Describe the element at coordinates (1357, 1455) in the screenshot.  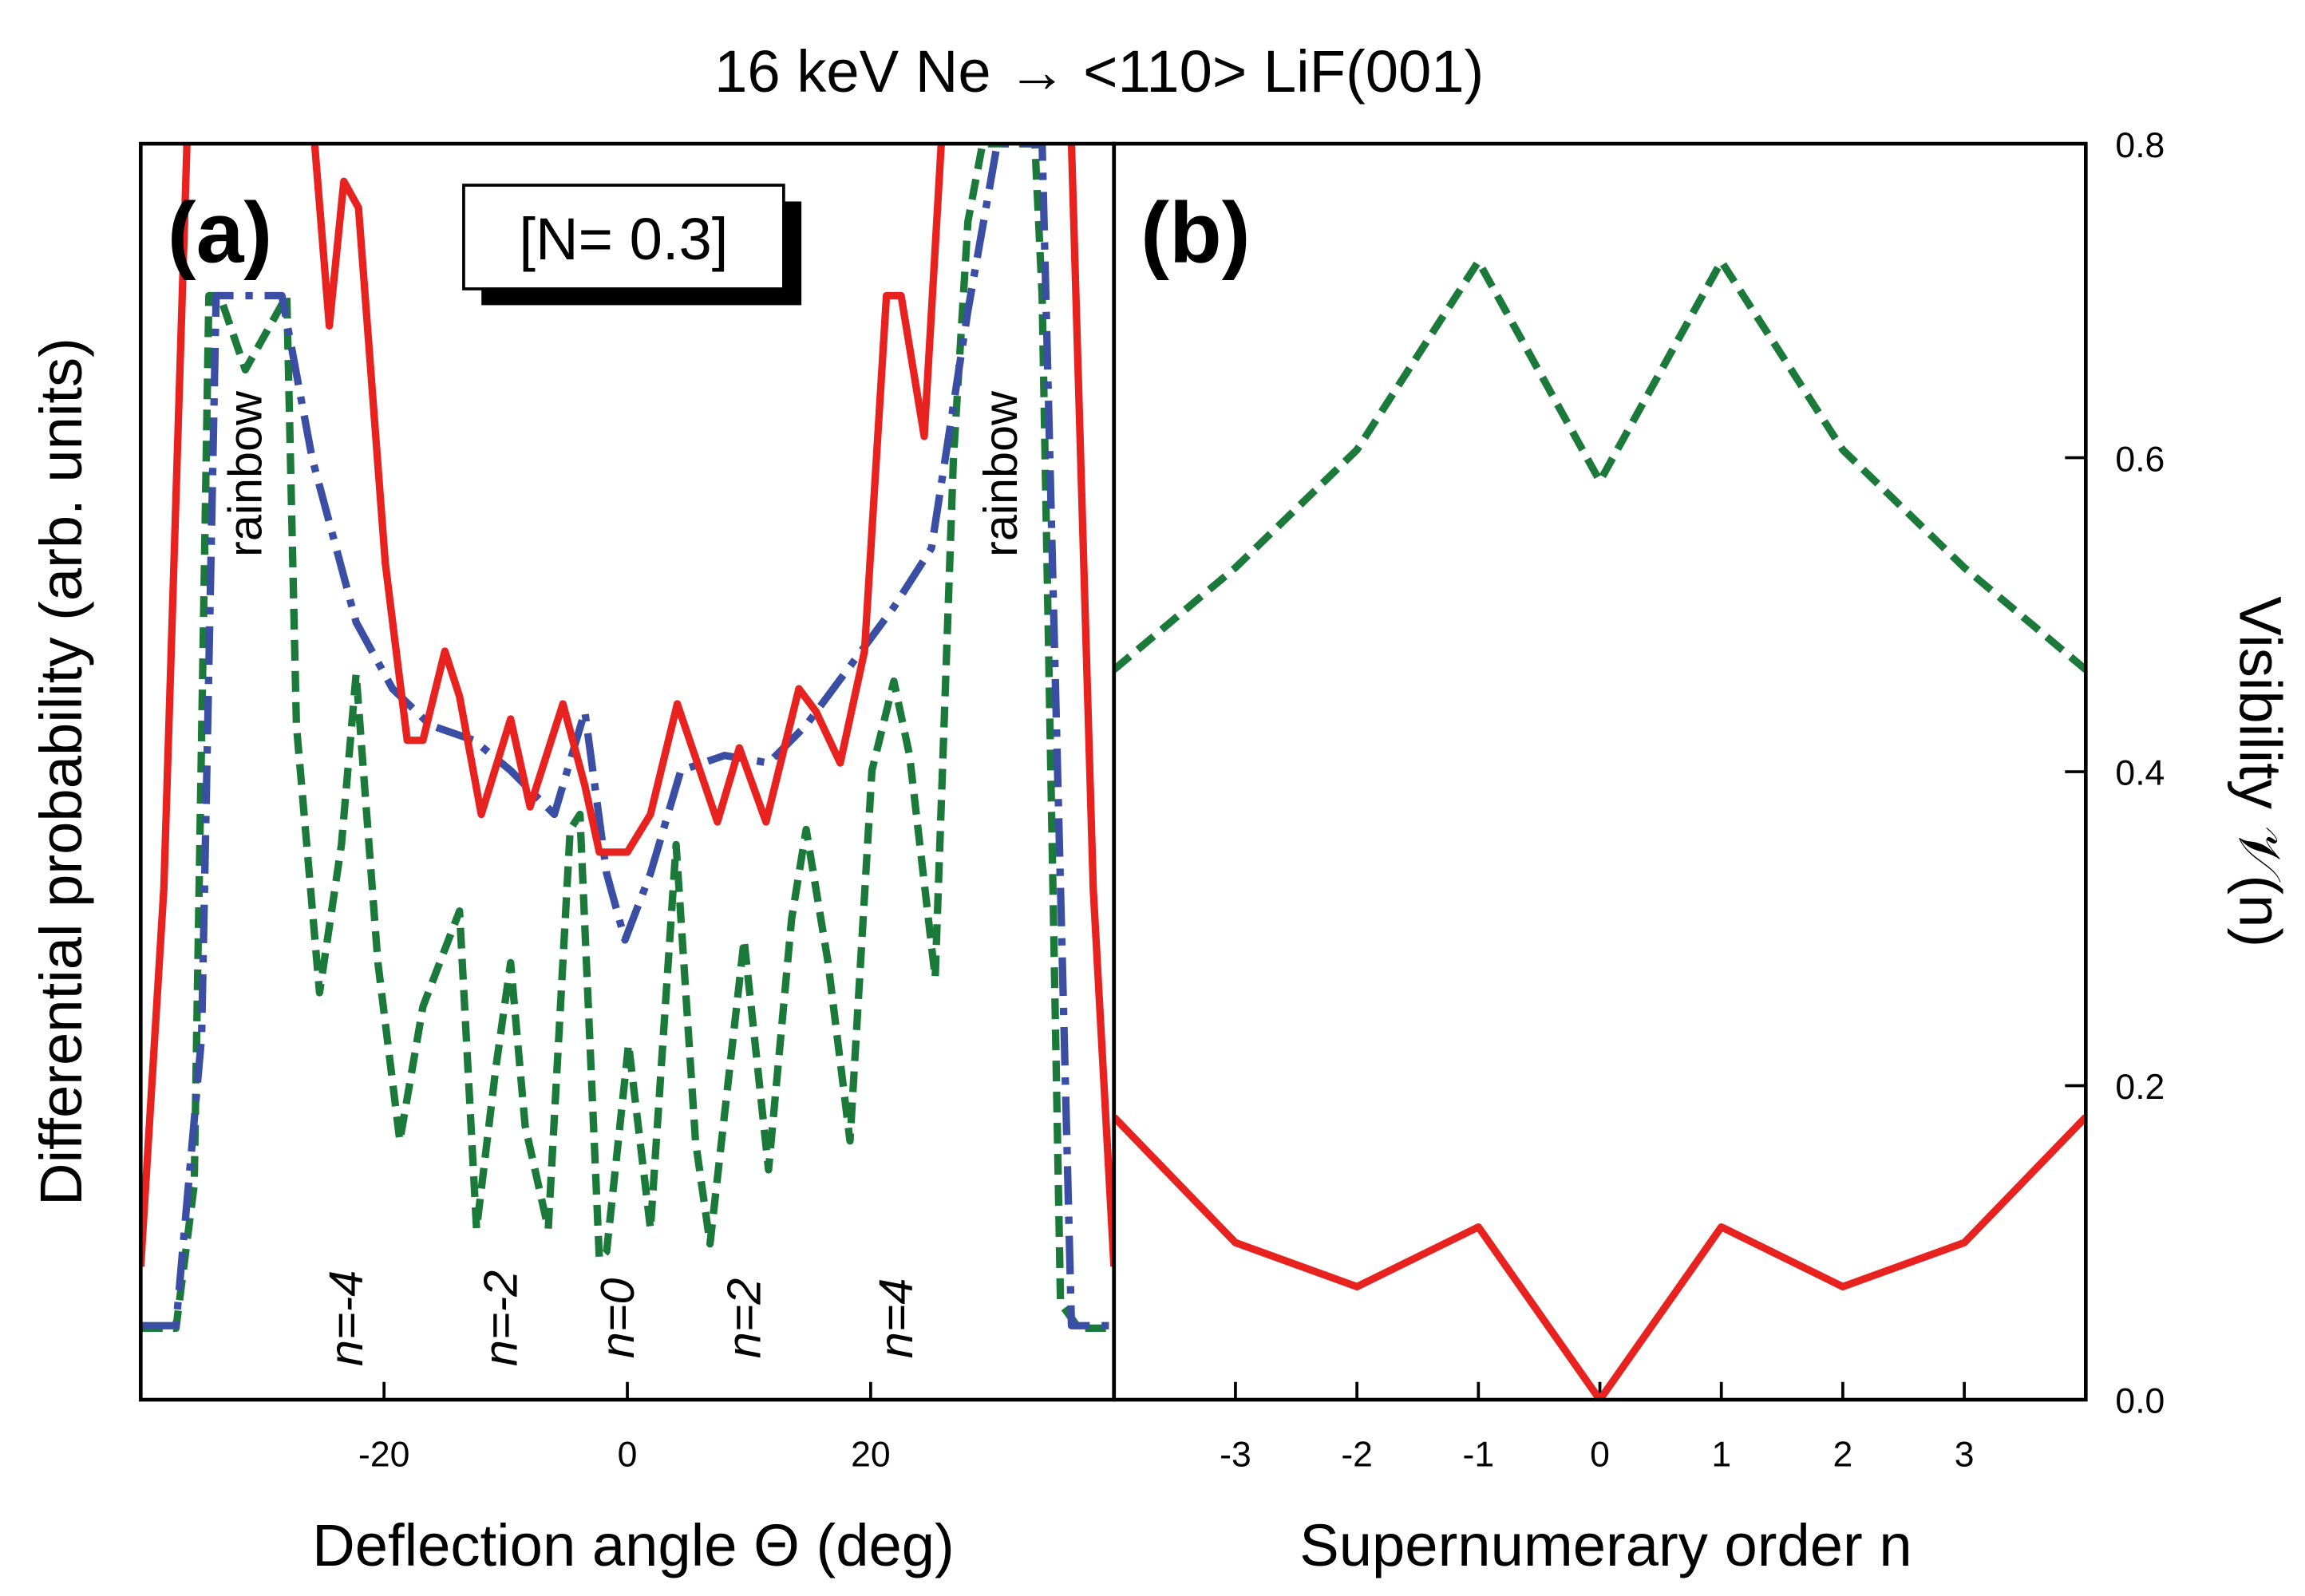
I see `x-tick-label: -2` at that location.